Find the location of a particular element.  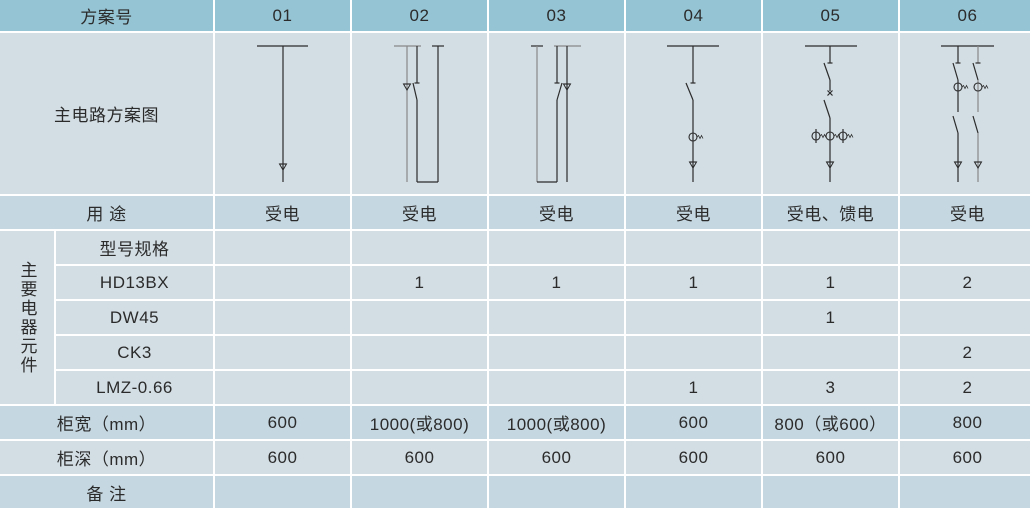

component-model-label: 型号规格 is located at coordinates (134, 247).